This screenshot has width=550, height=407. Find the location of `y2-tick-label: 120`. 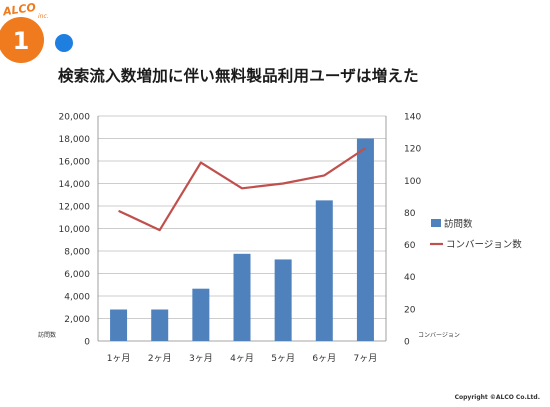

y2-tick-label: 120 is located at coordinates (412, 150).